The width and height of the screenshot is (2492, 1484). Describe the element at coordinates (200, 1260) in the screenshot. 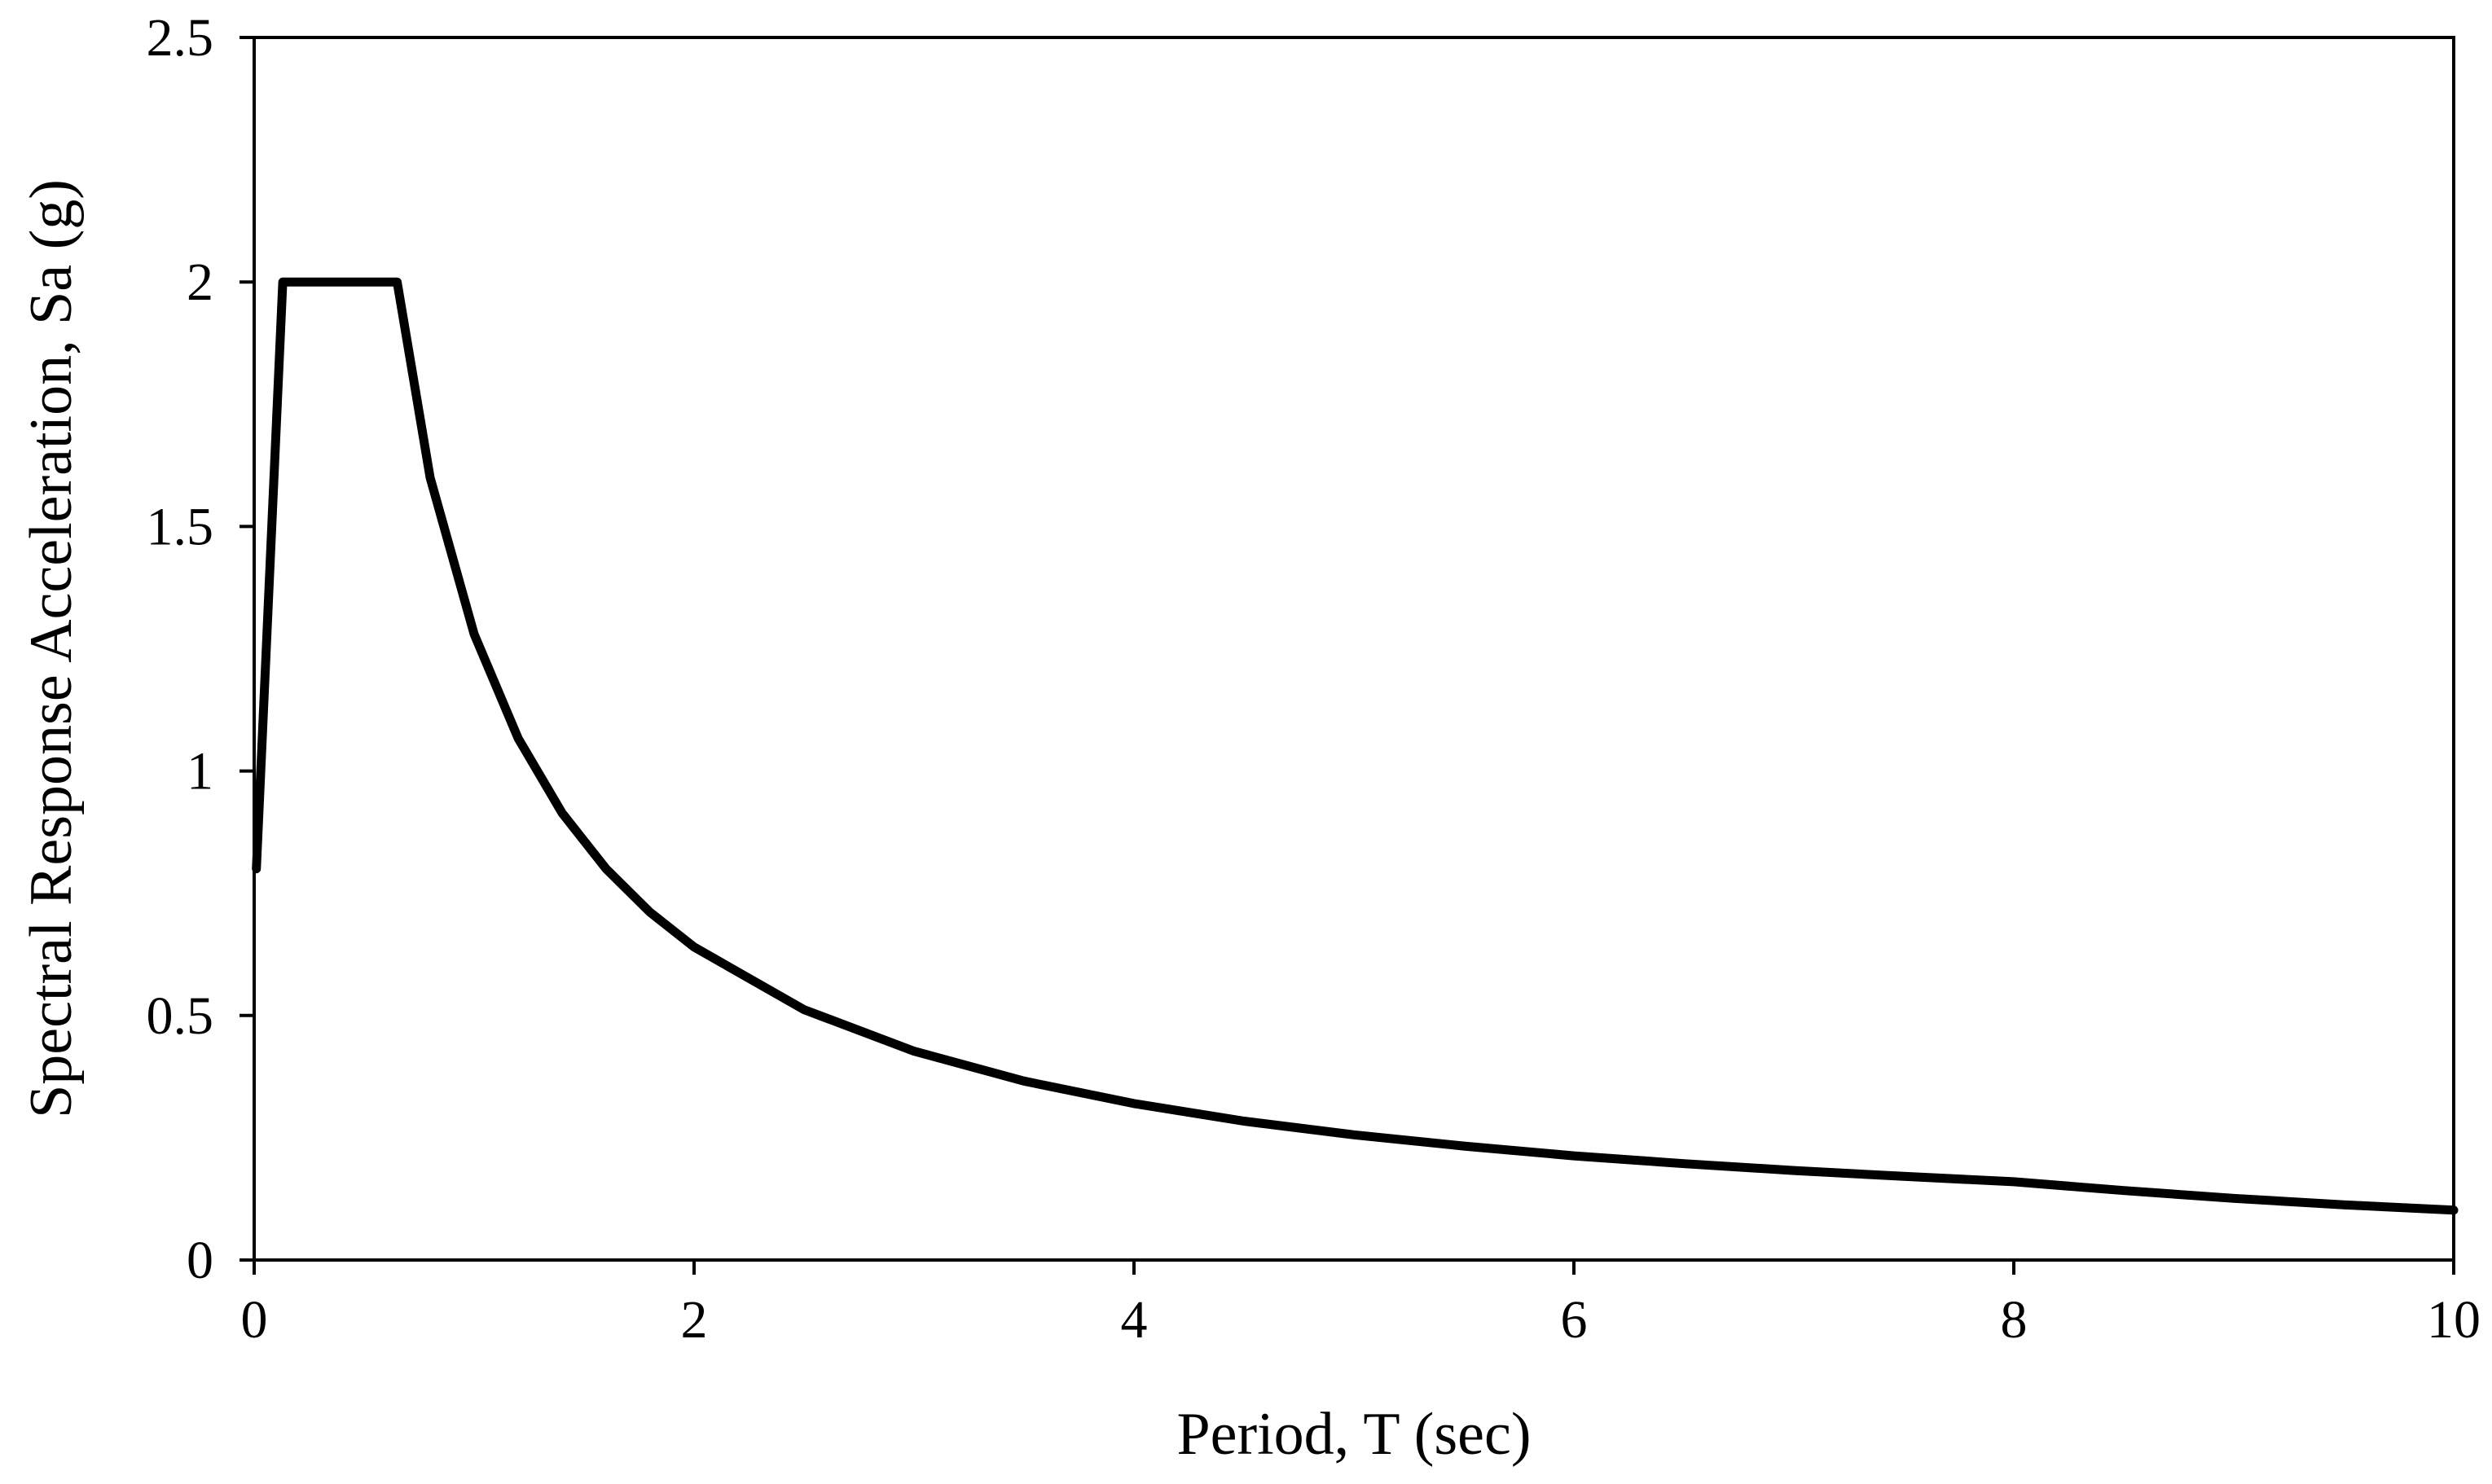

I see `y-tick-label: 0` at that location.